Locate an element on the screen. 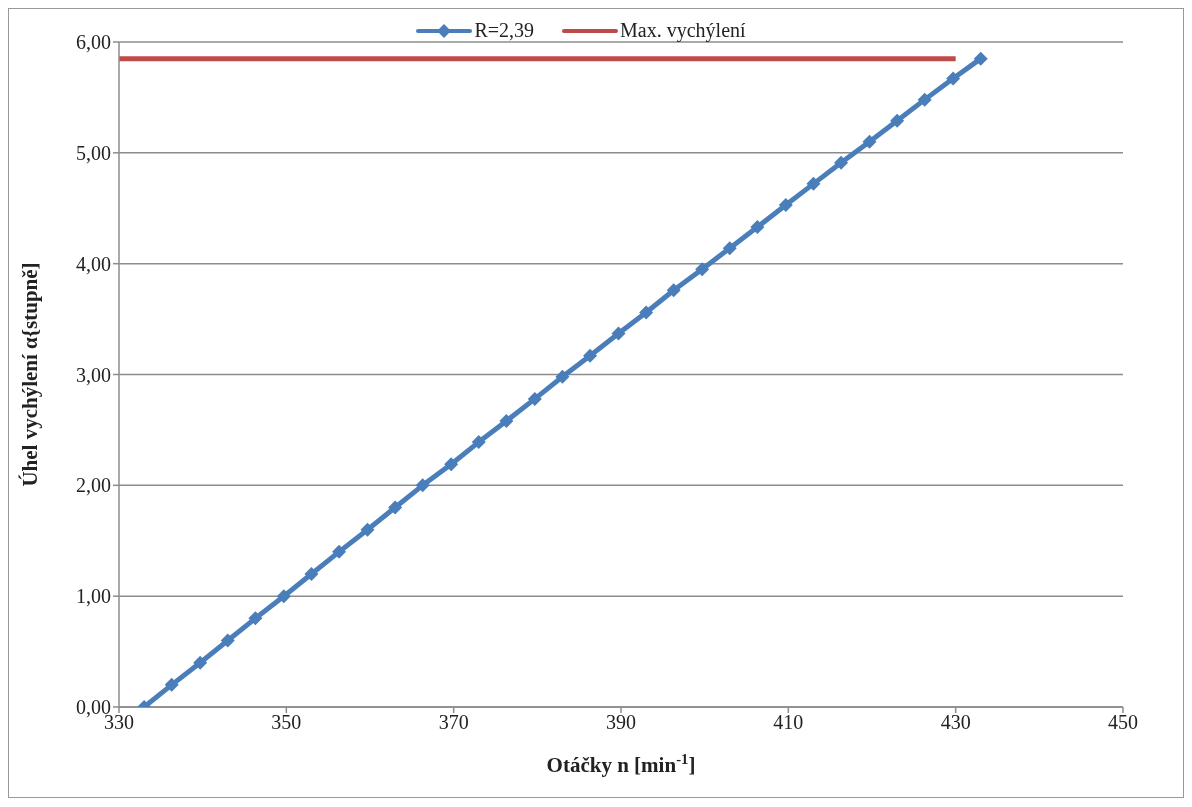  x-tick-label: 390 is located at coordinates (621, 722).